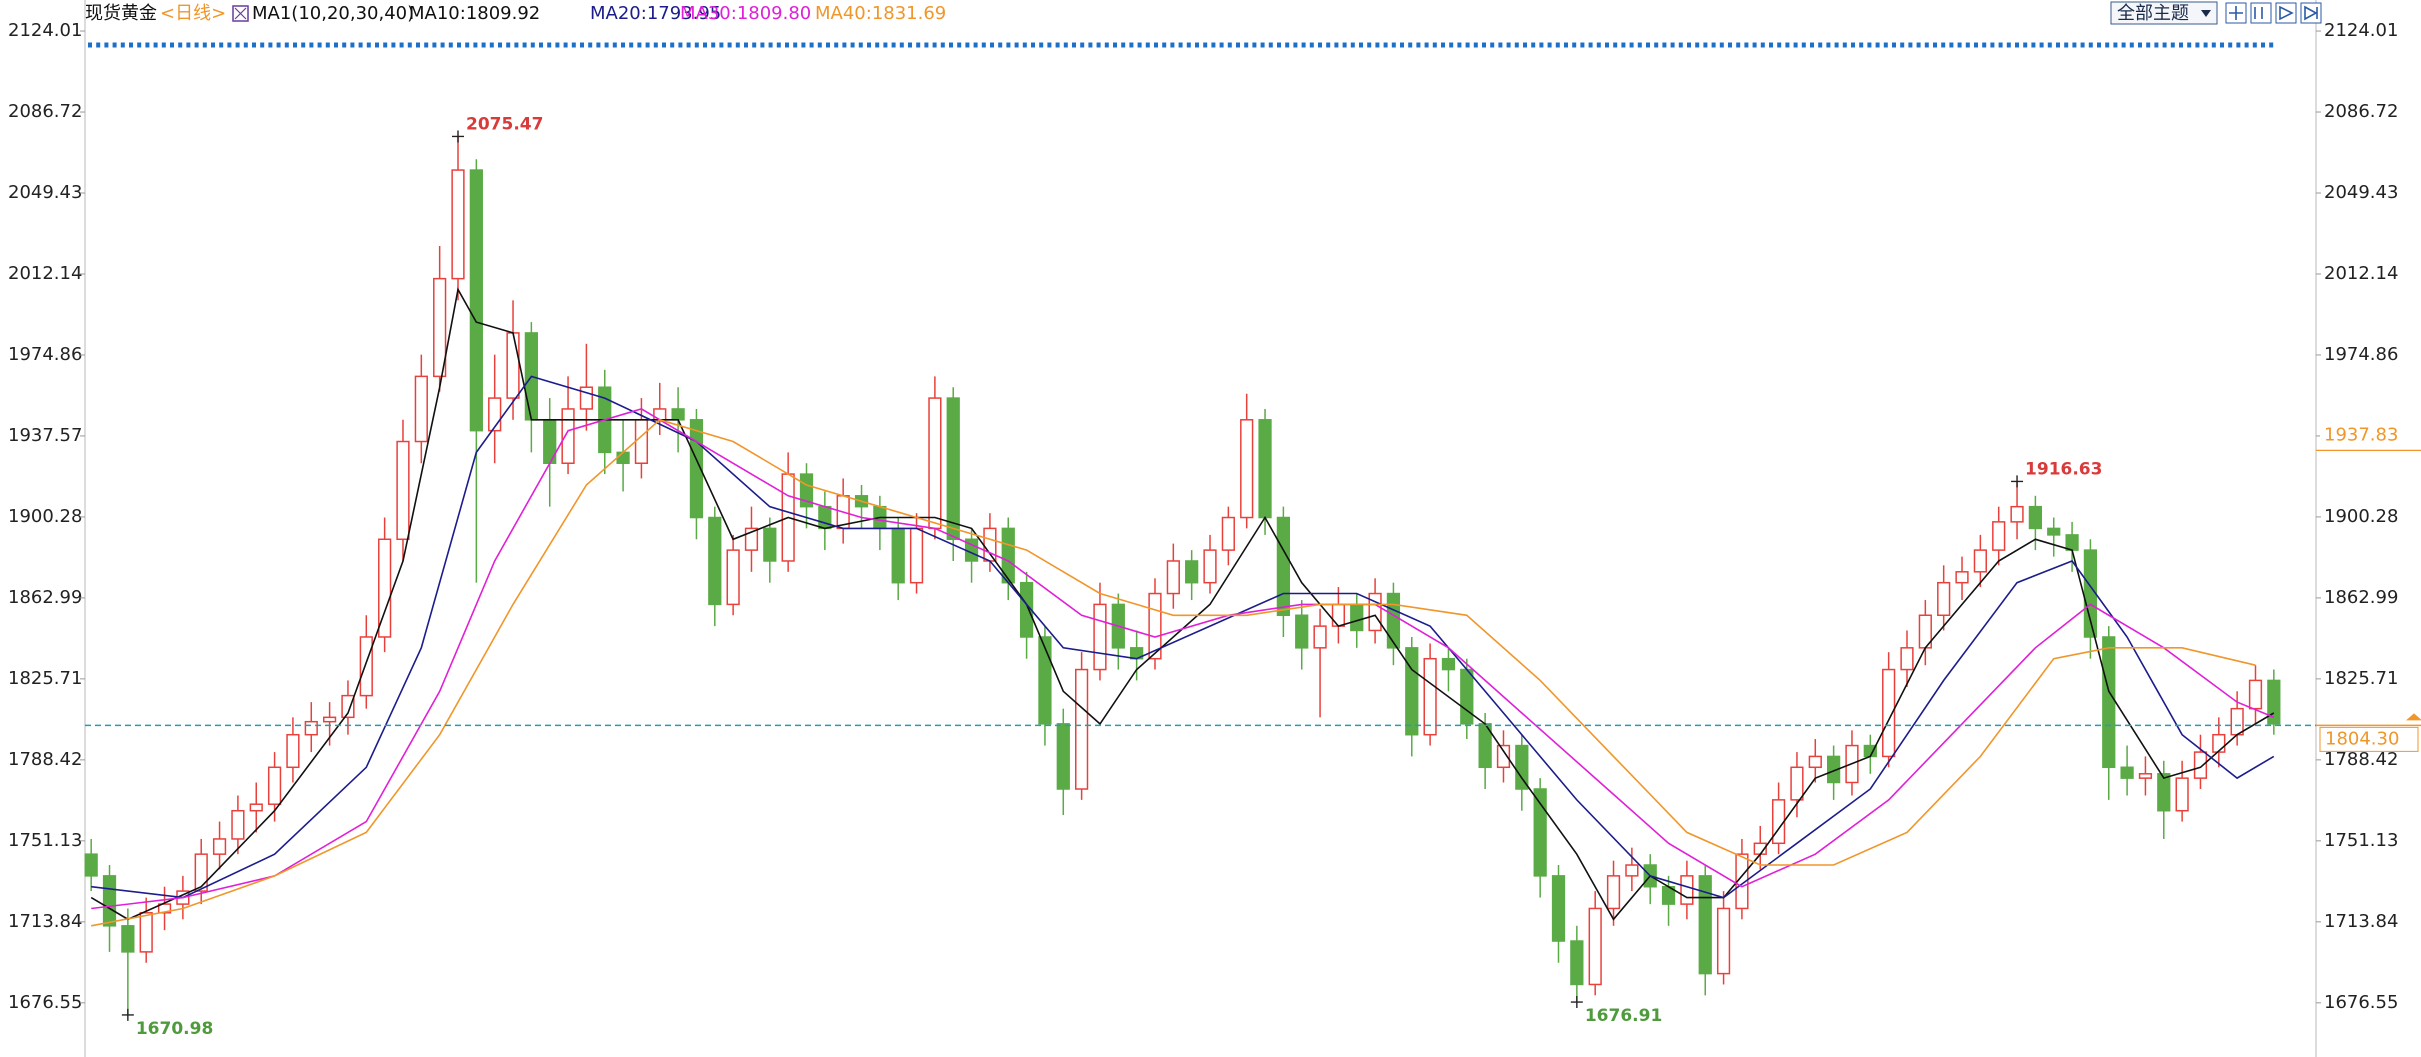  I want to click on right-marker-bg, so click(2369, 435).